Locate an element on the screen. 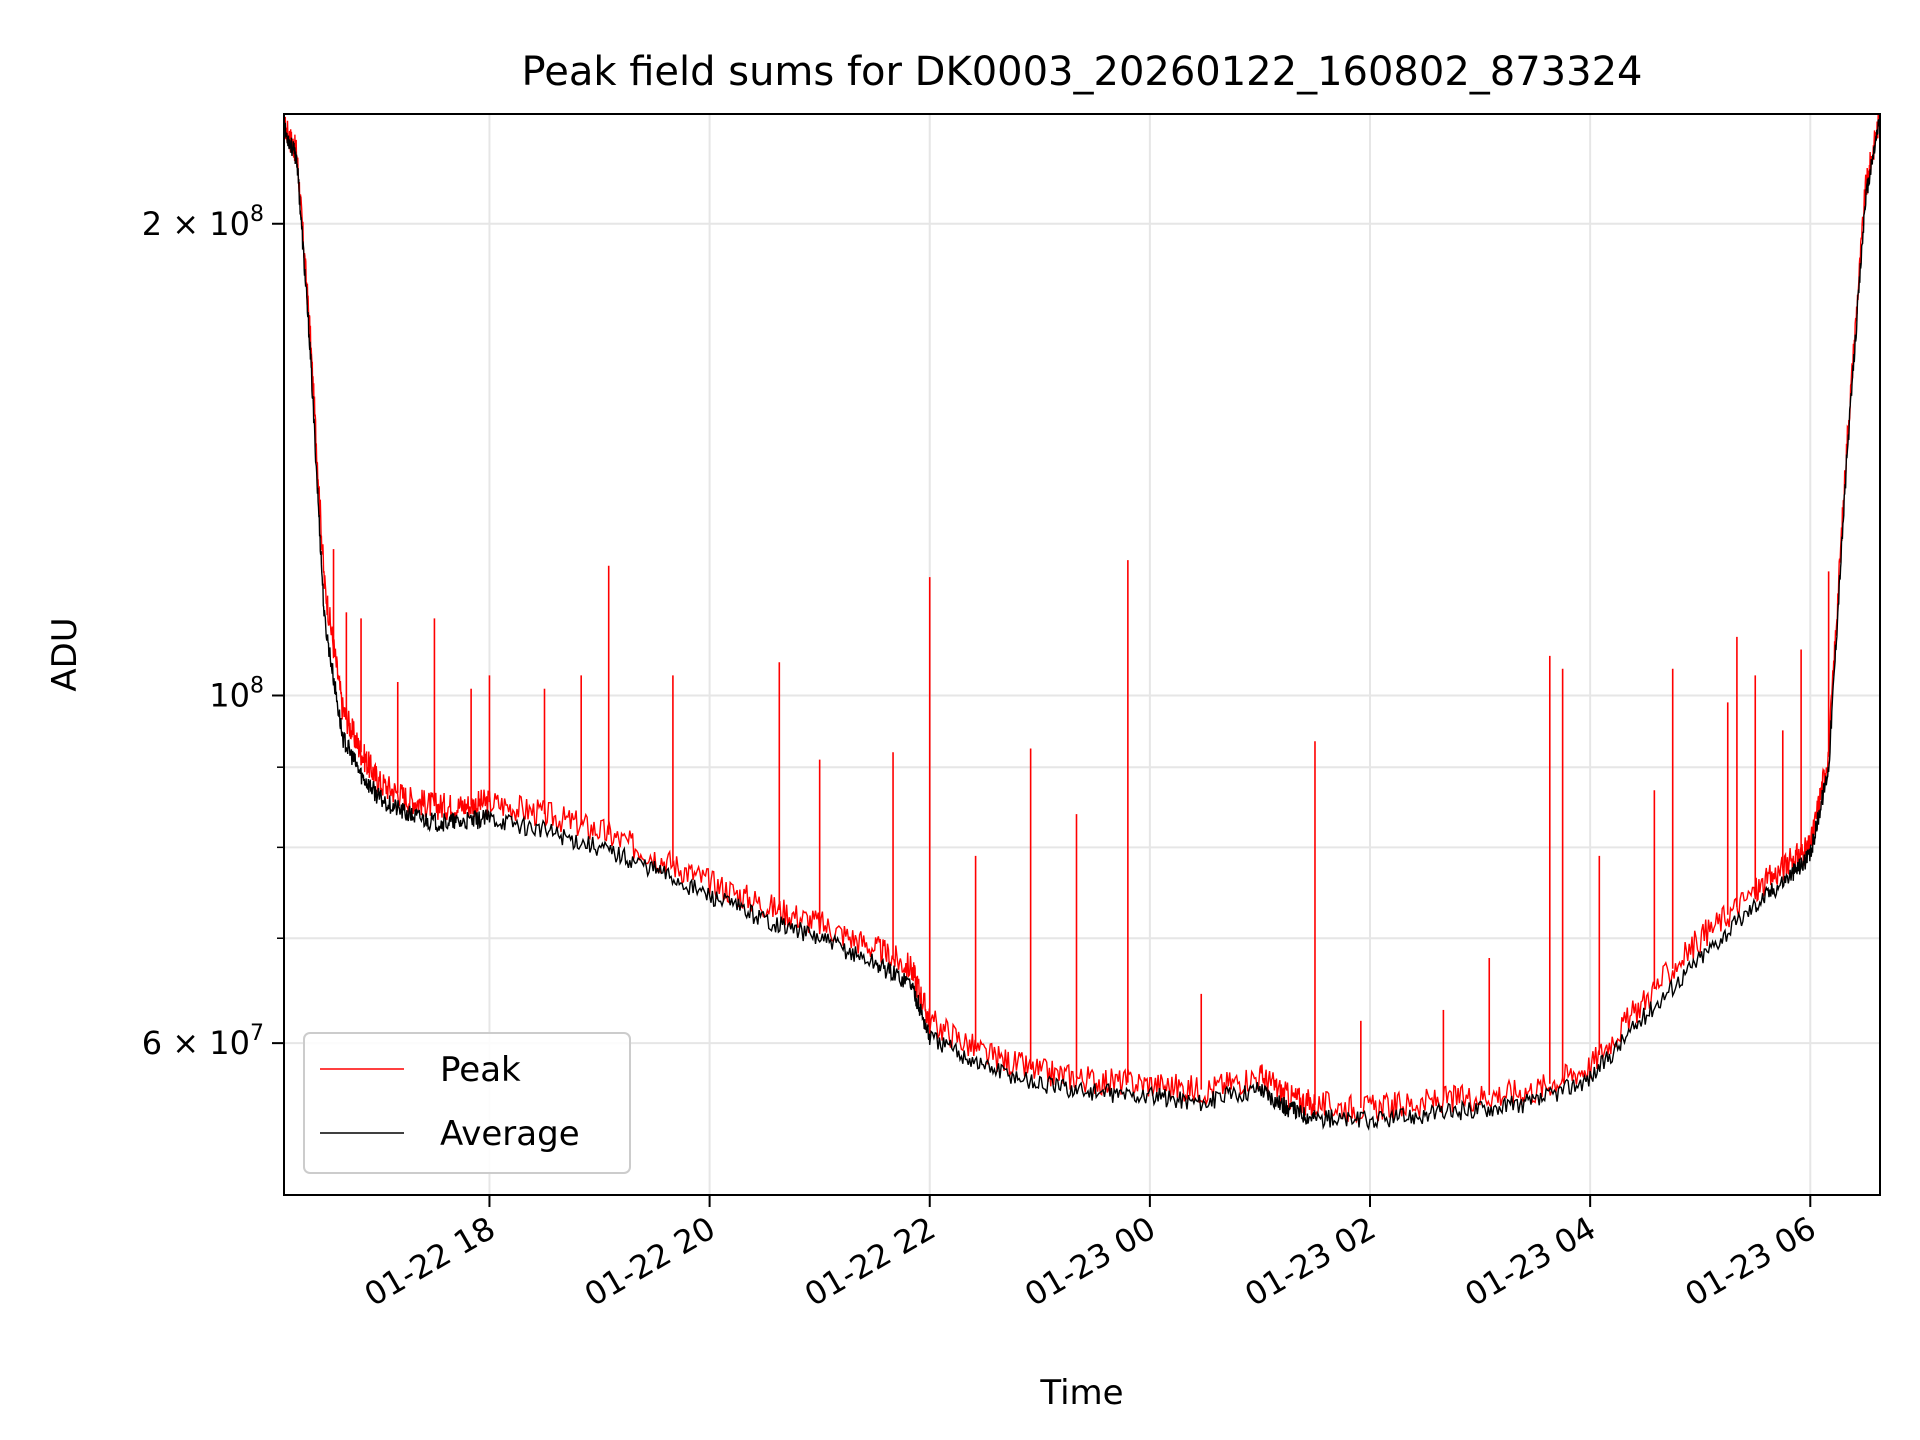 This screenshot has height=1440, width=1920. legend-box is located at coordinates (467, 1103).